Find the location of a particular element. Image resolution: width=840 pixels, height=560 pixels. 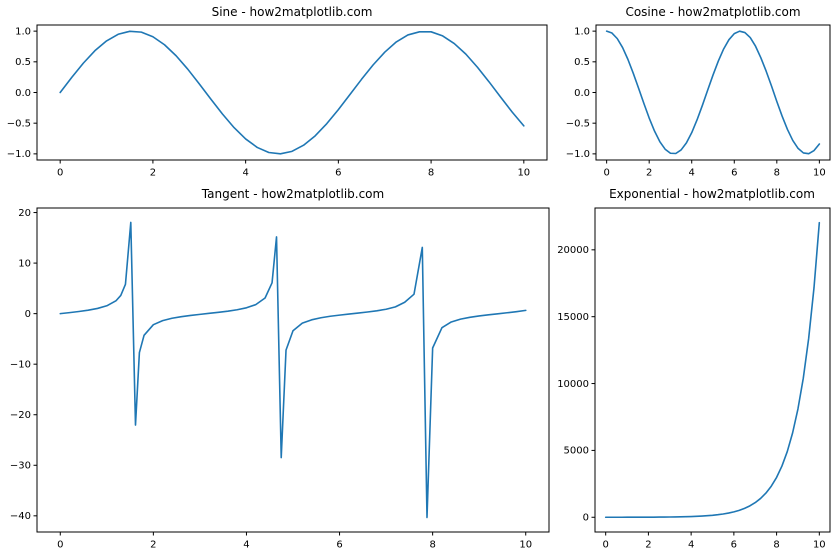

exponential-plot-title: Exponential - how2matplotlib.com is located at coordinates (712, 194).